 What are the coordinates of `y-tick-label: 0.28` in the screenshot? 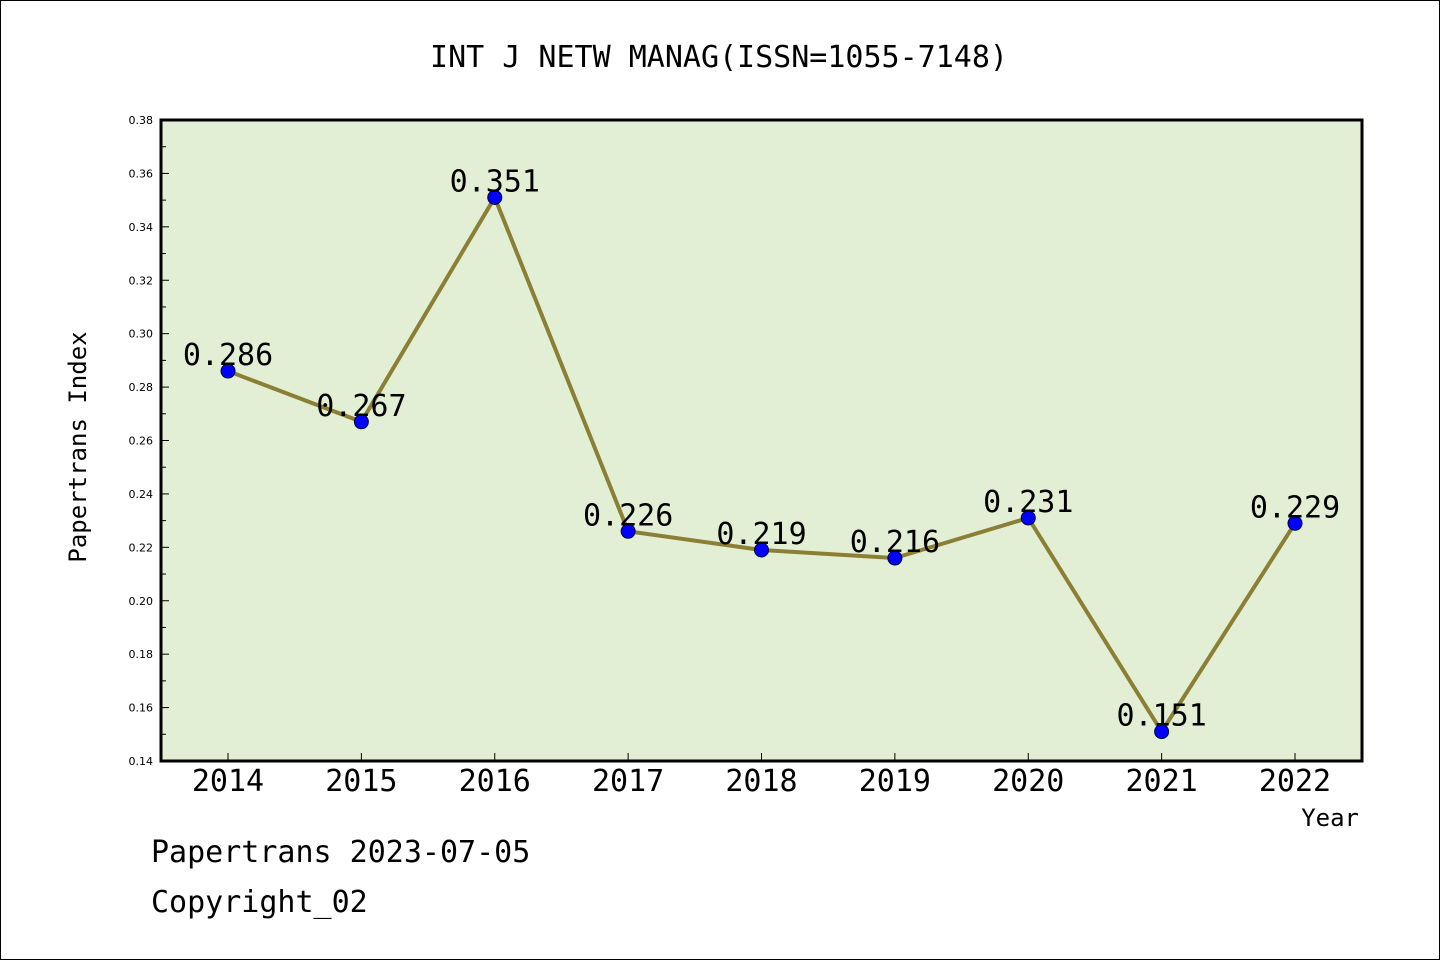 It's located at (141, 387).